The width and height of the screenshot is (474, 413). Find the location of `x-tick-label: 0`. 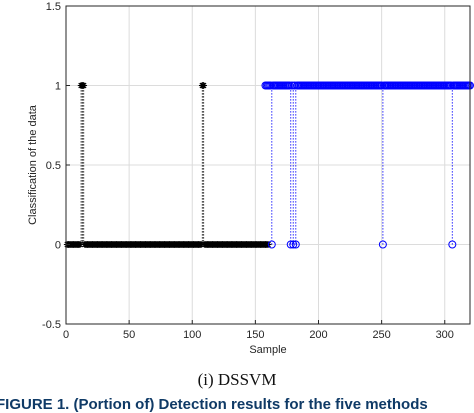

x-tick-label: 0 is located at coordinates (66, 335).